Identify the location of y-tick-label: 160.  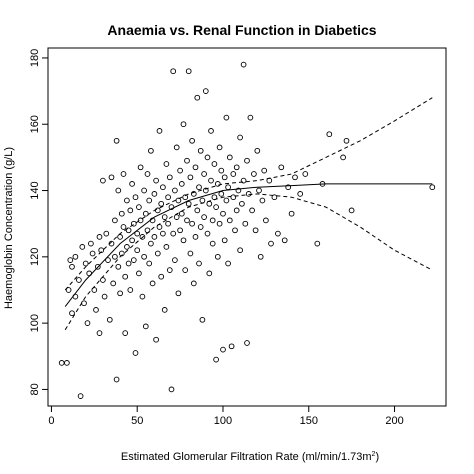
(35, 124).